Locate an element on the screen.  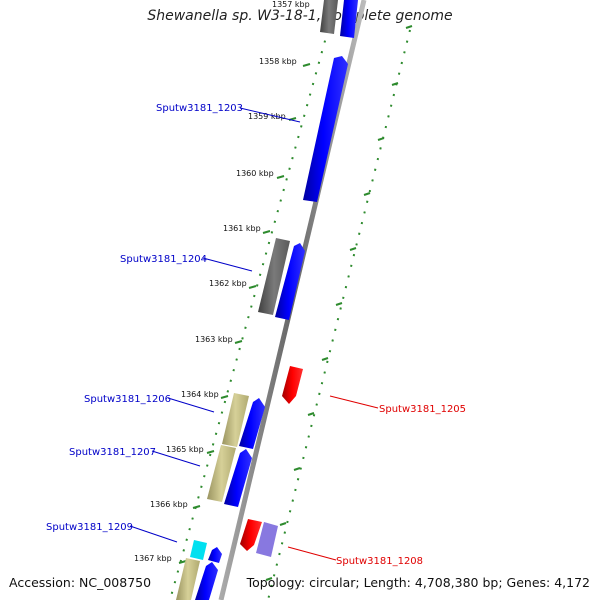
tick-1358: 1358 kbp is located at coordinates (285, 62).